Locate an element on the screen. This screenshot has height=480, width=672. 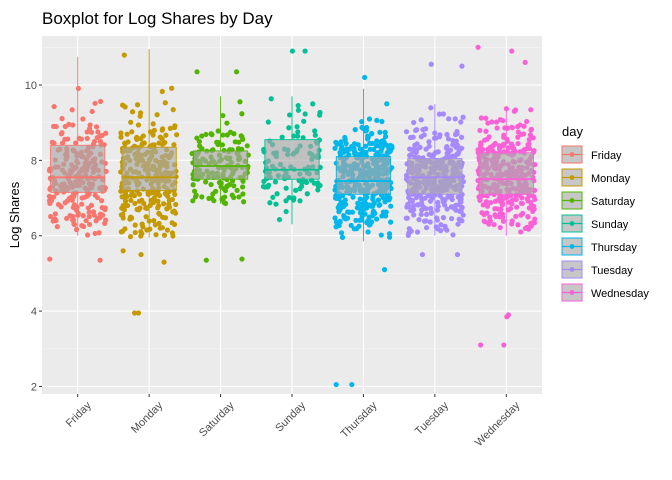
box-friday is located at coordinates (78, 146).